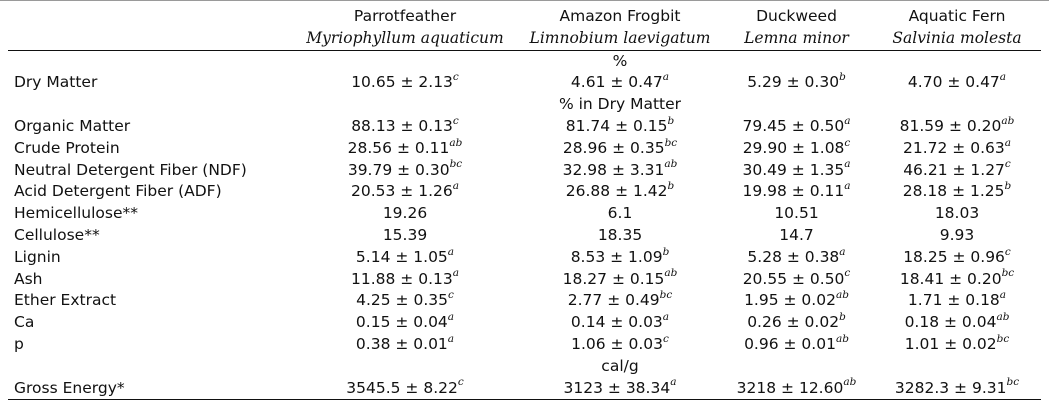 Image resolution: width=1049 pixels, height=413 pixels. What do you see at coordinates (957, 124) in the screenshot?
I see `value-cell: 81.59 ± 0.20ab` at bounding box center [957, 124].